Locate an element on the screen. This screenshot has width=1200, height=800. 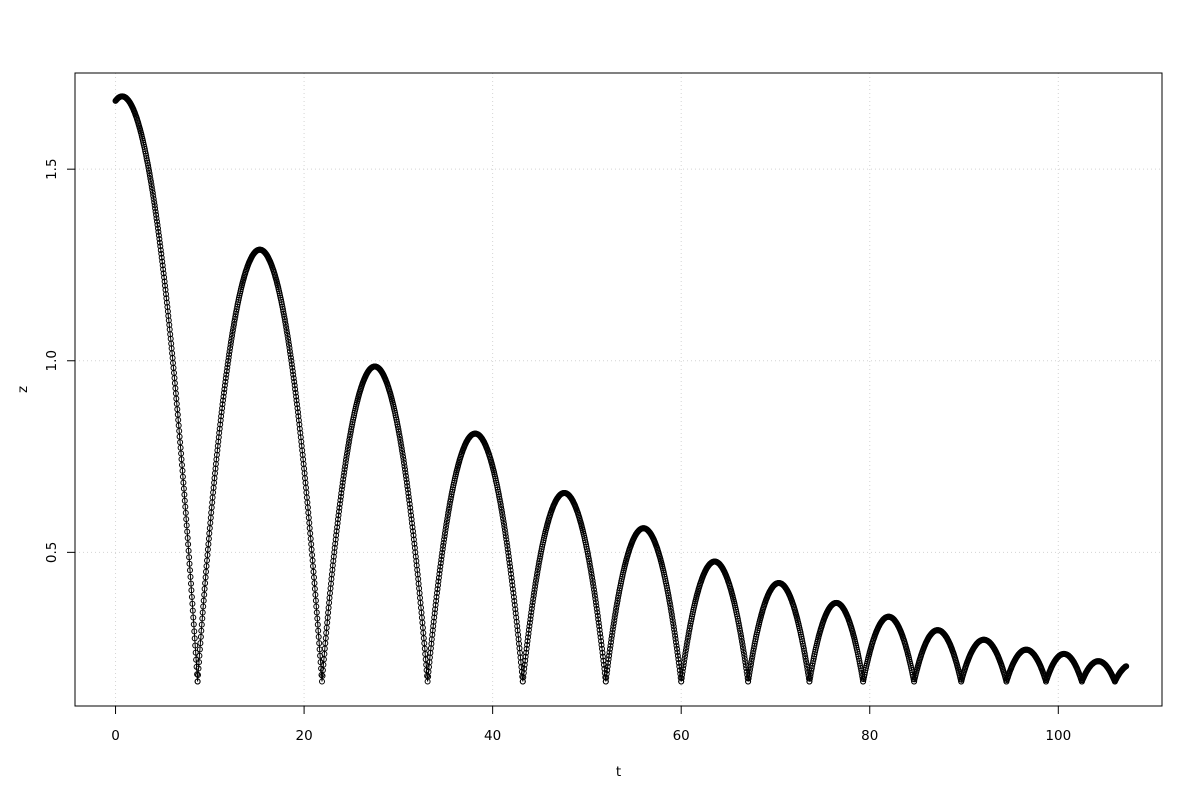
y-axis-tick-label: 0.5 is located at coordinates (52, 552).